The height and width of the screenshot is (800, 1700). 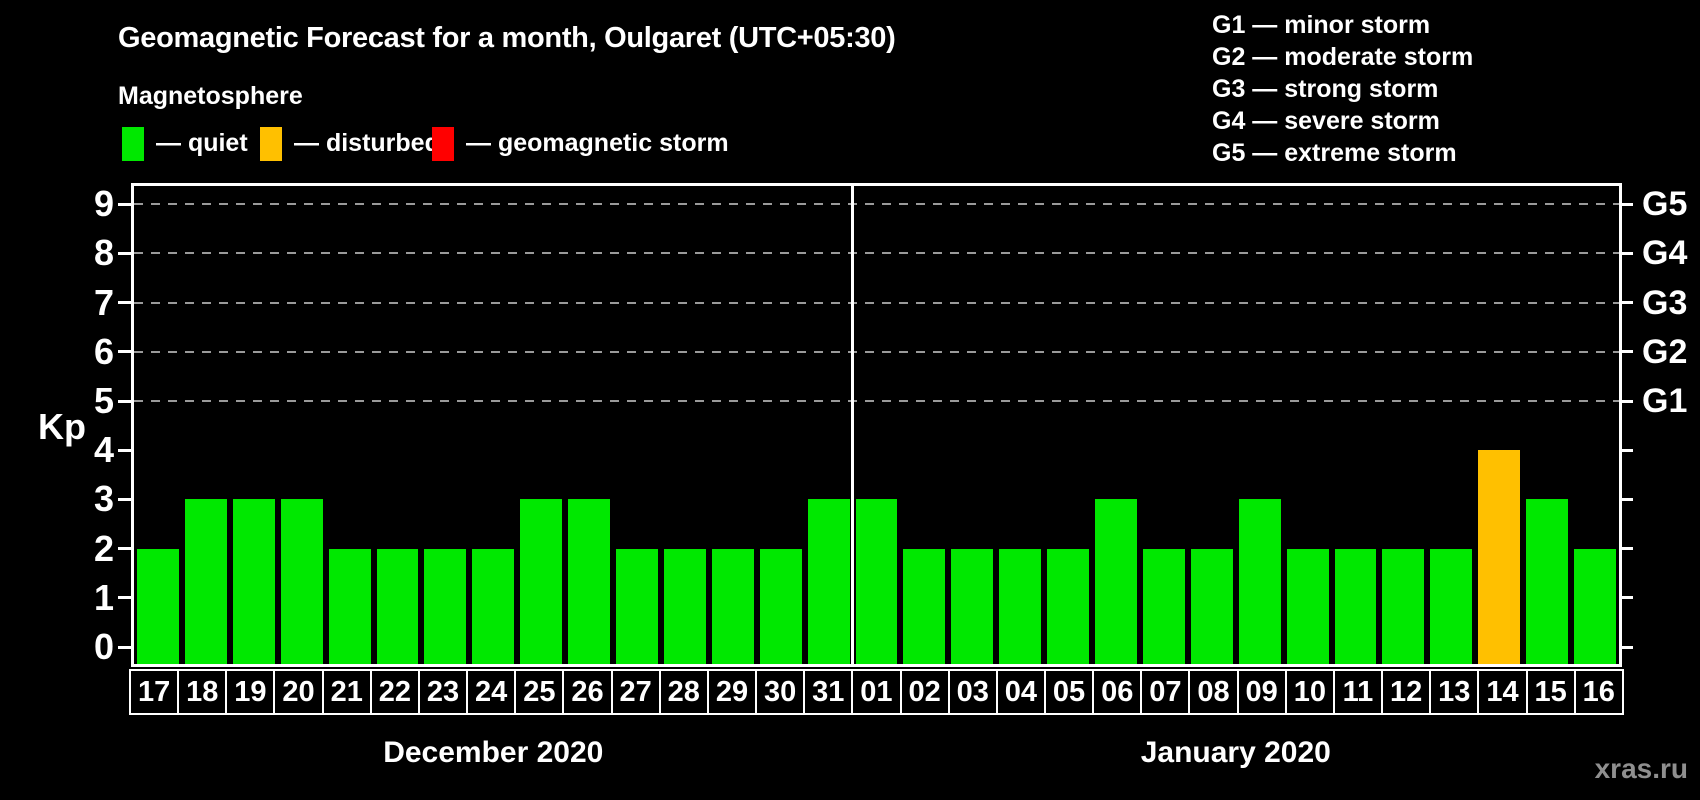 What do you see at coordinates (155, 692) in the screenshot?
I see `day-cell-17: 17` at bounding box center [155, 692].